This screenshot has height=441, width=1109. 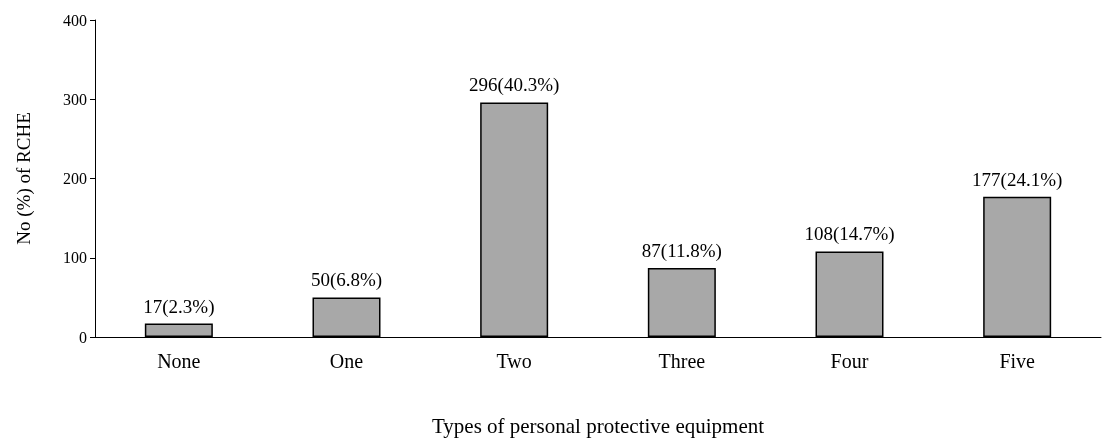 What do you see at coordinates (514, 85) in the screenshot?
I see `data-label: 296(40.3%)` at bounding box center [514, 85].